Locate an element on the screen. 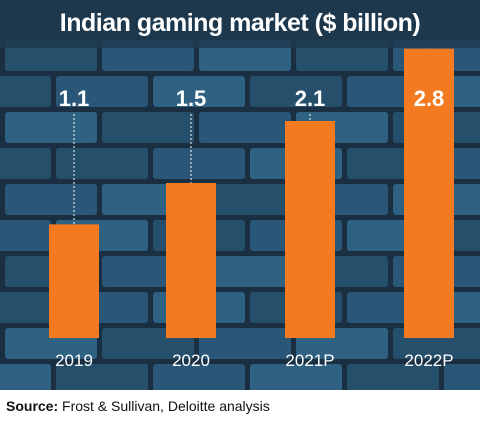 The image size is (480, 423). bar-2022P is located at coordinates (429, 193).